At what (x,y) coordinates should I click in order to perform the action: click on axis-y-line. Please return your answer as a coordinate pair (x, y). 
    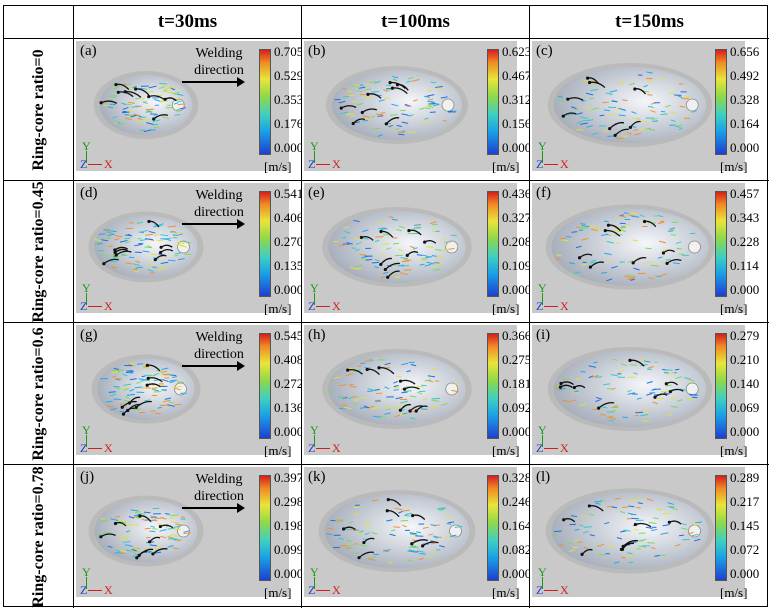
    Looking at the image, I should click on (542, 441).